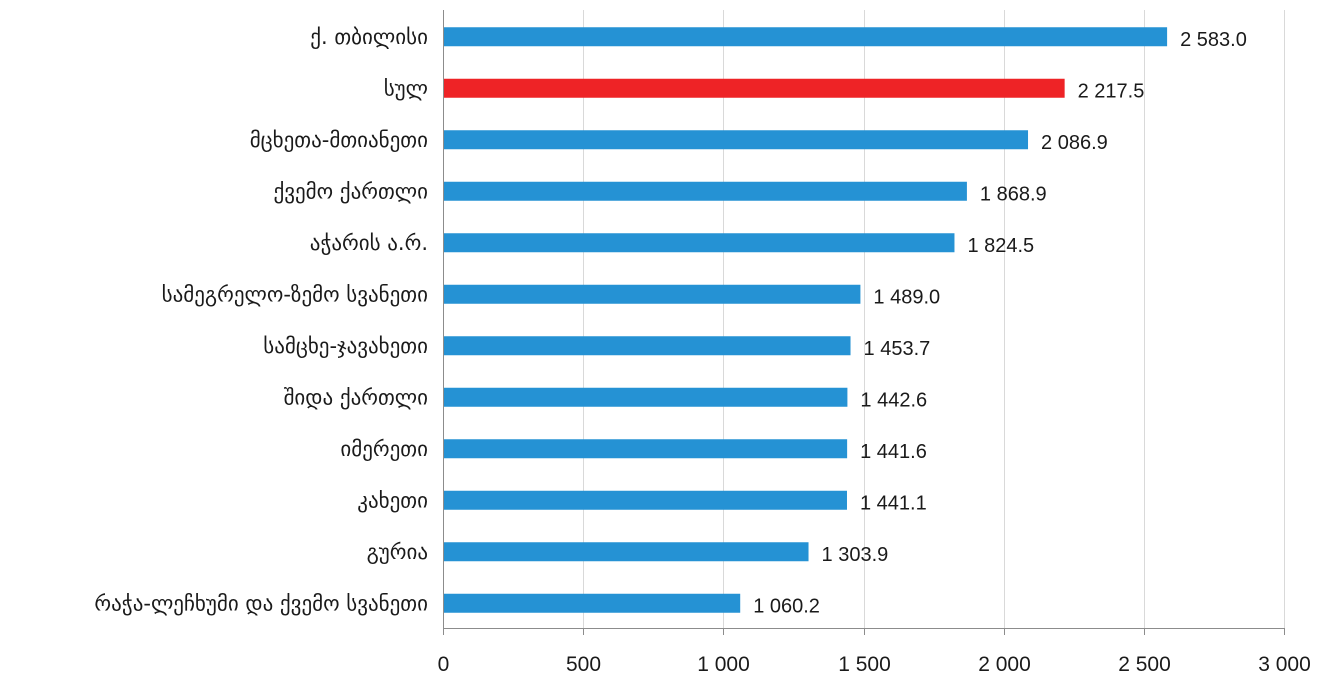  What do you see at coordinates (906, 297) in the screenshot?
I see `data-label: 1 489.0` at bounding box center [906, 297].